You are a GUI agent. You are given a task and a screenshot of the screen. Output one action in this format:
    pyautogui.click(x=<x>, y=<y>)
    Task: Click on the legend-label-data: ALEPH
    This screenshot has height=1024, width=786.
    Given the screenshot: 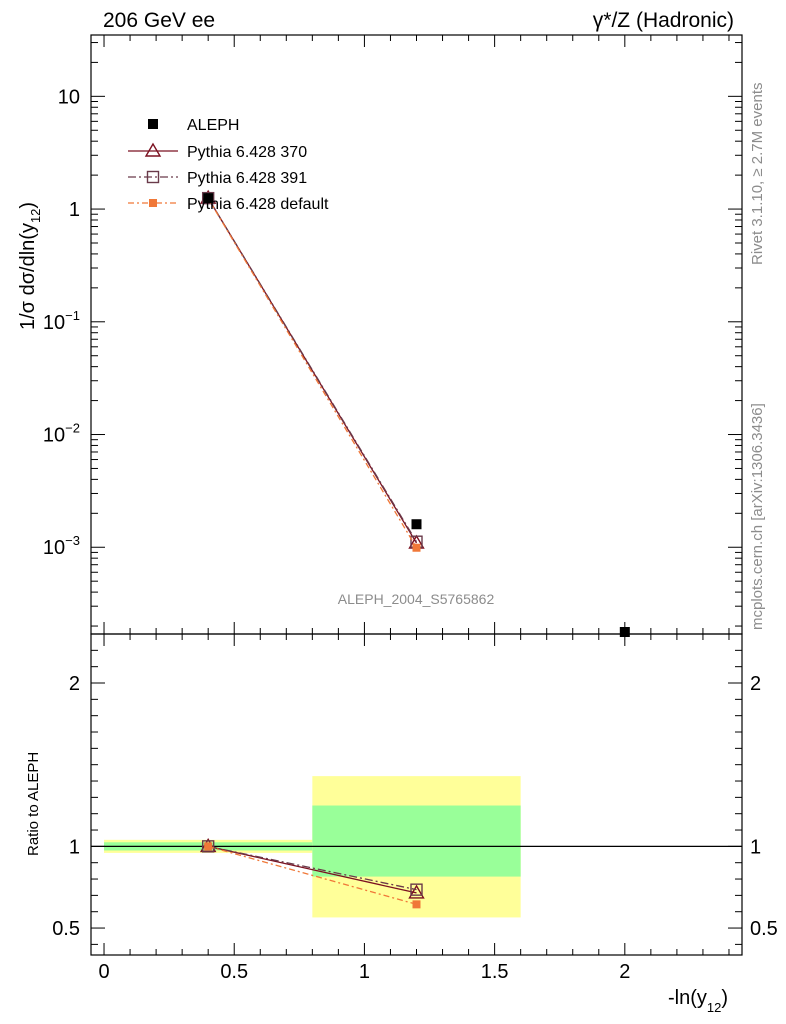 What is the action you would take?
    pyautogui.click(x=213, y=125)
    